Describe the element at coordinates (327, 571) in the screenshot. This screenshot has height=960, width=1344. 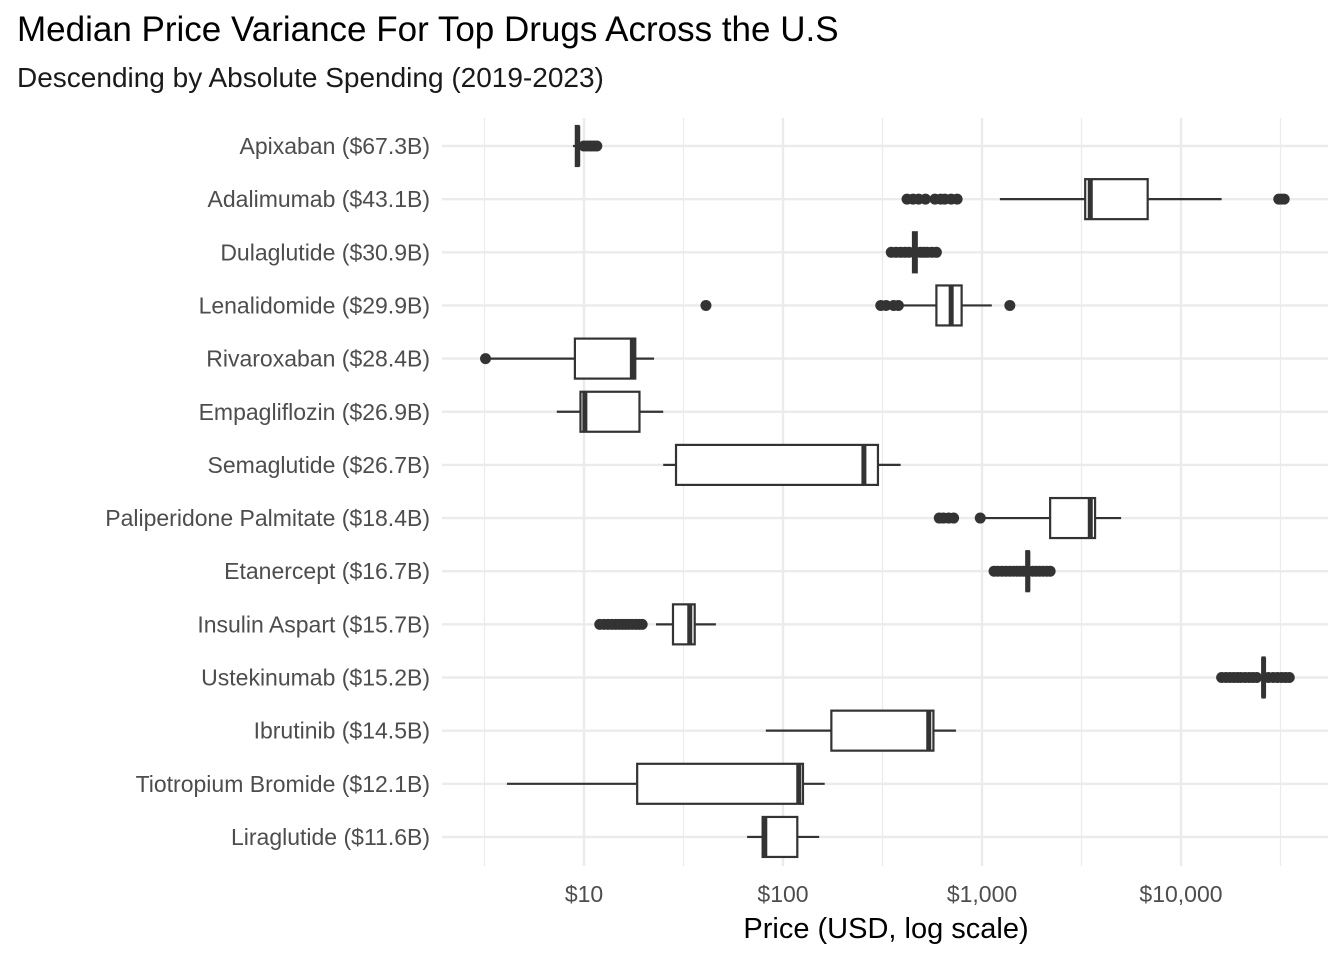
I see `y-tick-label: Etanercept ($16.7B)` at that location.